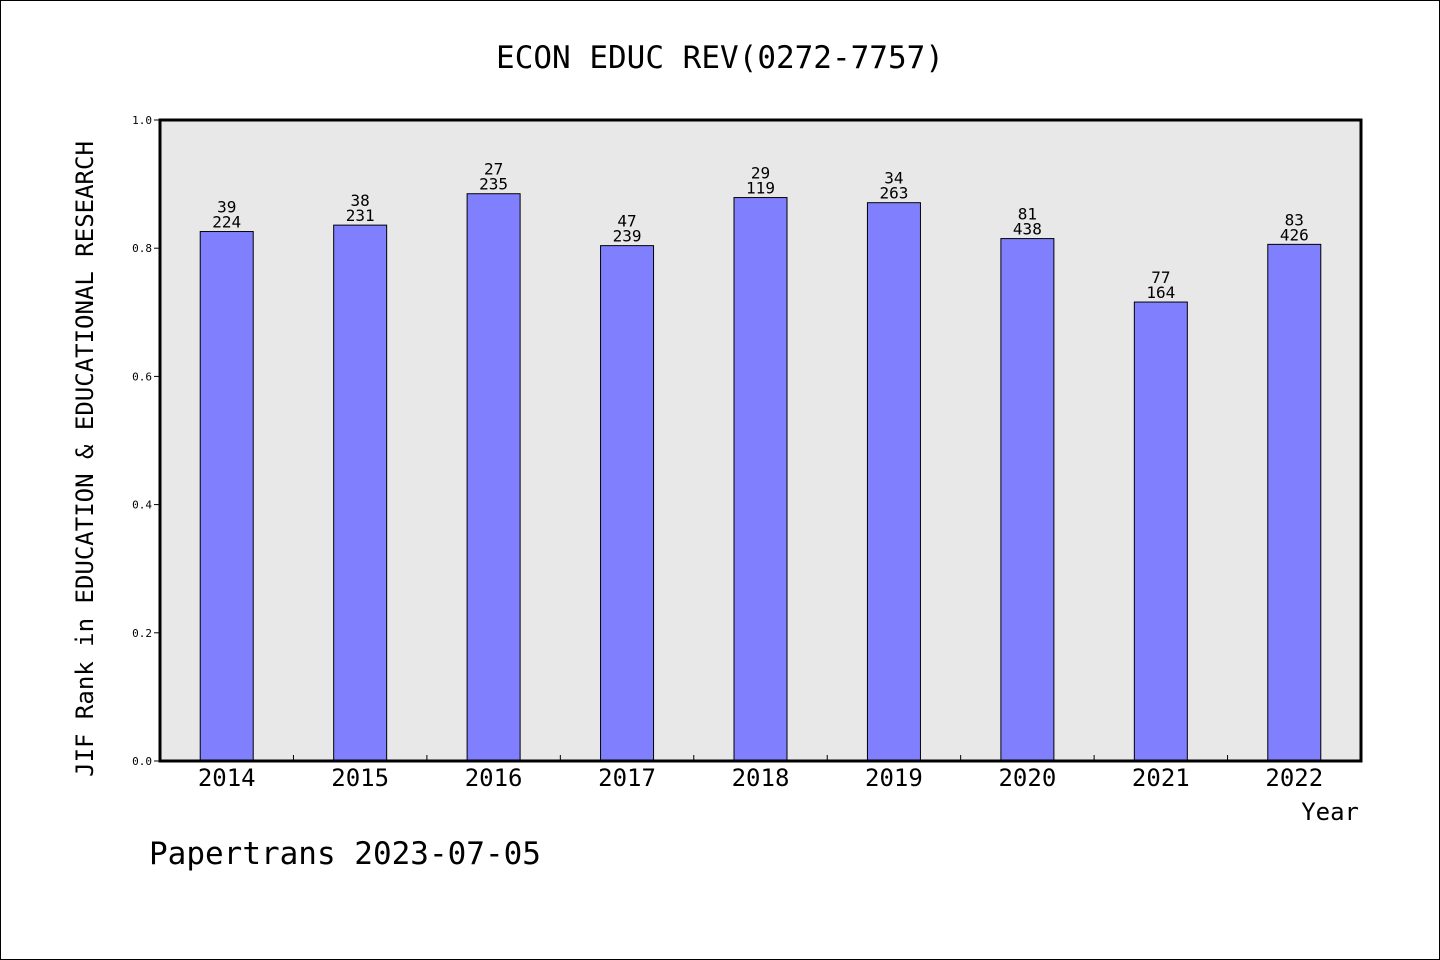  Describe the element at coordinates (142, 248) in the screenshot. I see `y-tick-label: 0.8` at that location.